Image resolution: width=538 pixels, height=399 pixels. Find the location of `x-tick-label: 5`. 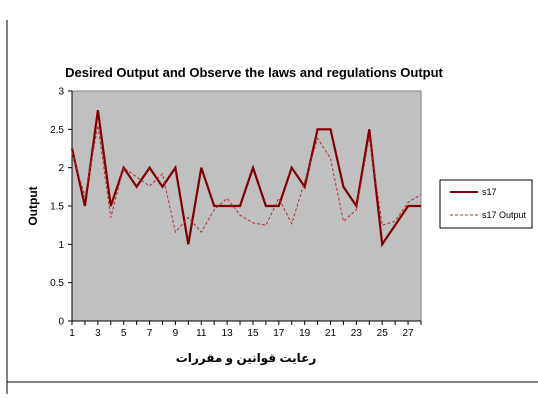

x-tick-label: 5 is located at coordinates (124, 333).